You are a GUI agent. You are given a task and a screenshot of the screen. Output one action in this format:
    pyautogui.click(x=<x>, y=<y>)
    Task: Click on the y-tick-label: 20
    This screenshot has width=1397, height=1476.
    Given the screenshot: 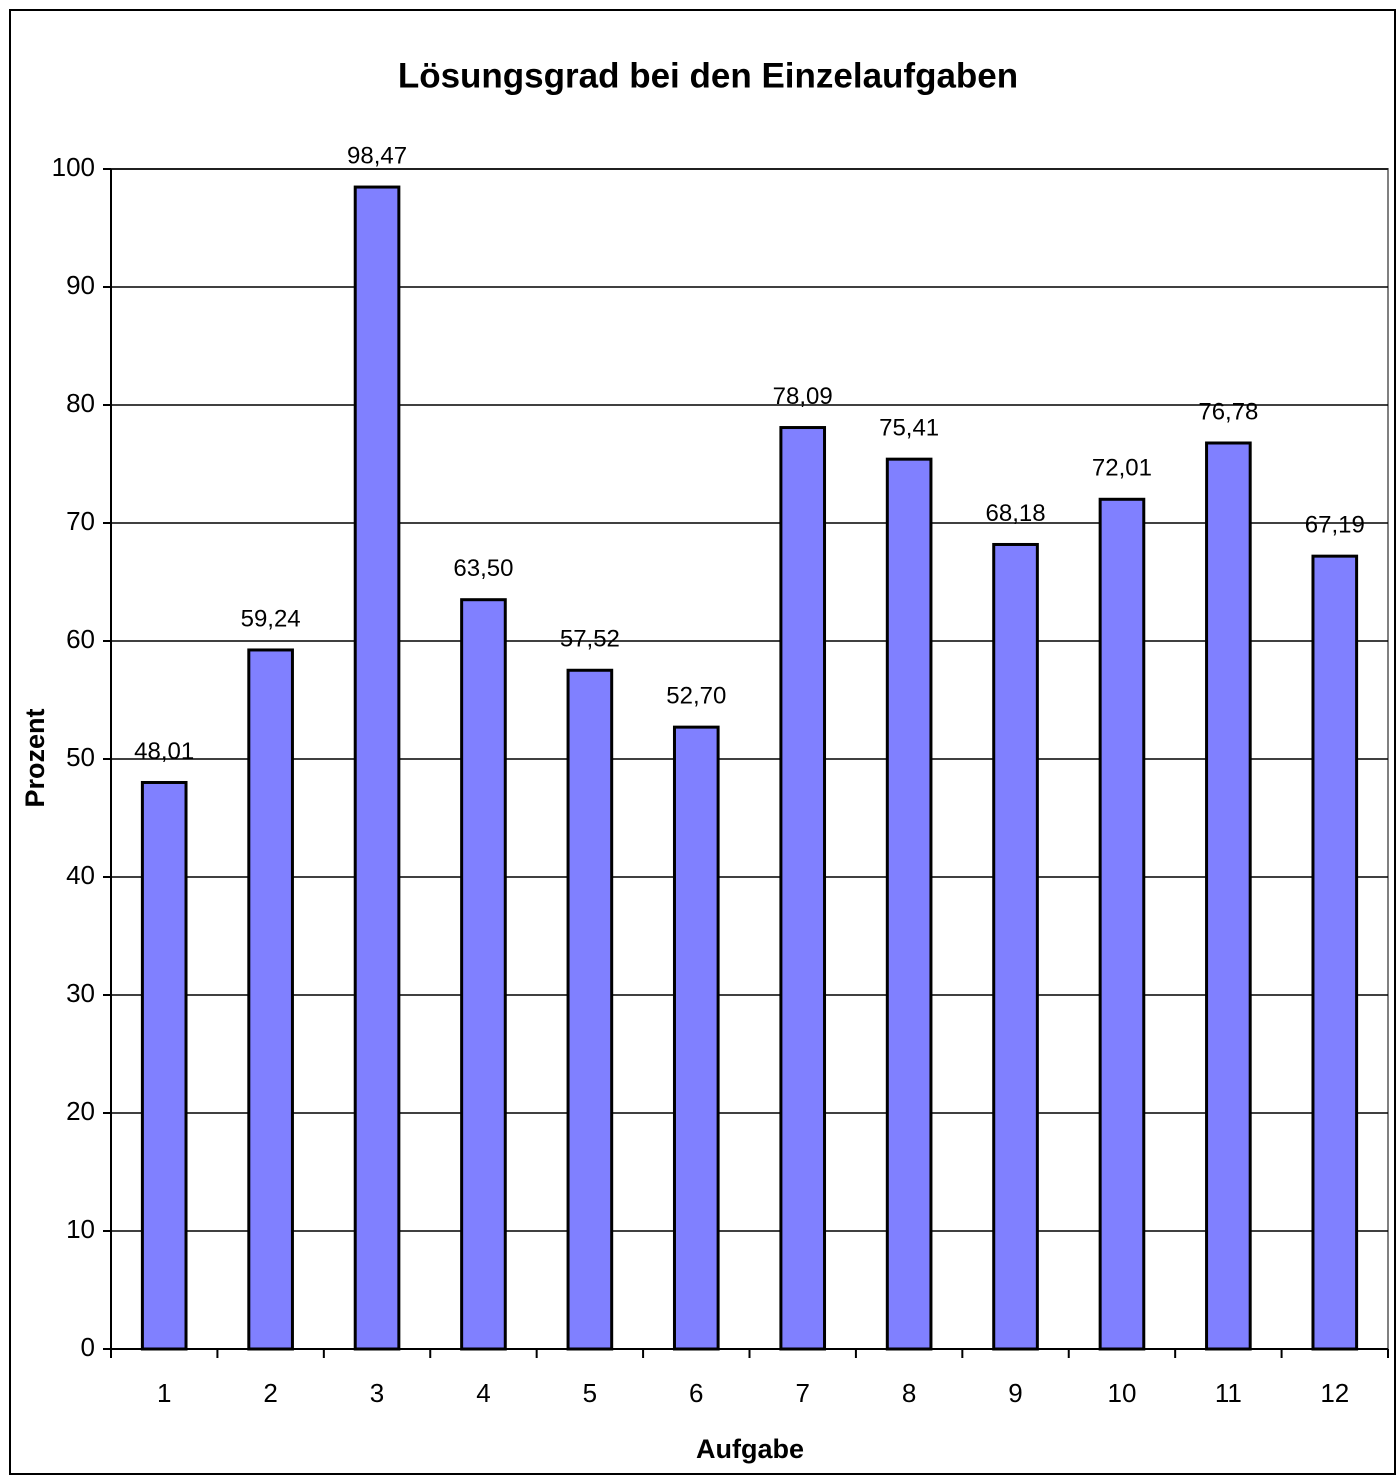 What is the action you would take?
    pyautogui.click(x=80, y=1111)
    